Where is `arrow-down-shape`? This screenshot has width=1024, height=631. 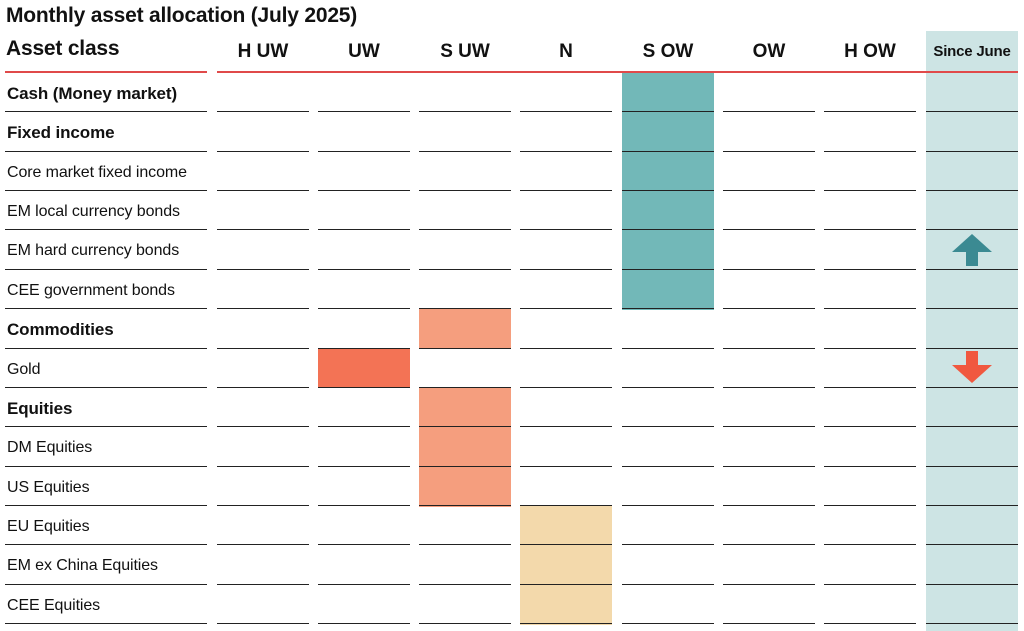 arrow-down-shape is located at coordinates (972, 366).